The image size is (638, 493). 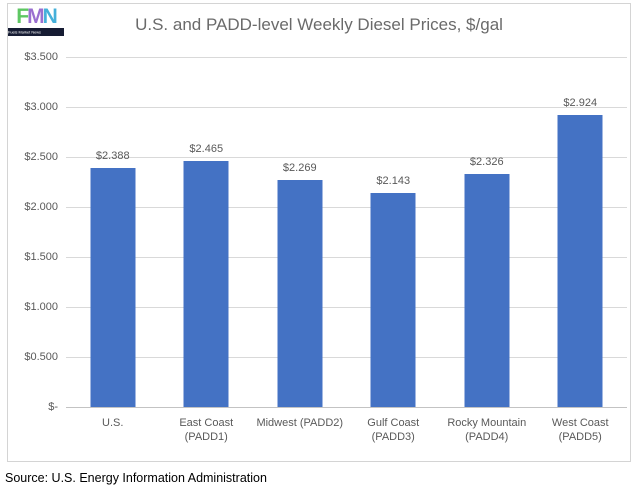 I want to click on y-tick-label: $3.500, so click(x=41, y=57).